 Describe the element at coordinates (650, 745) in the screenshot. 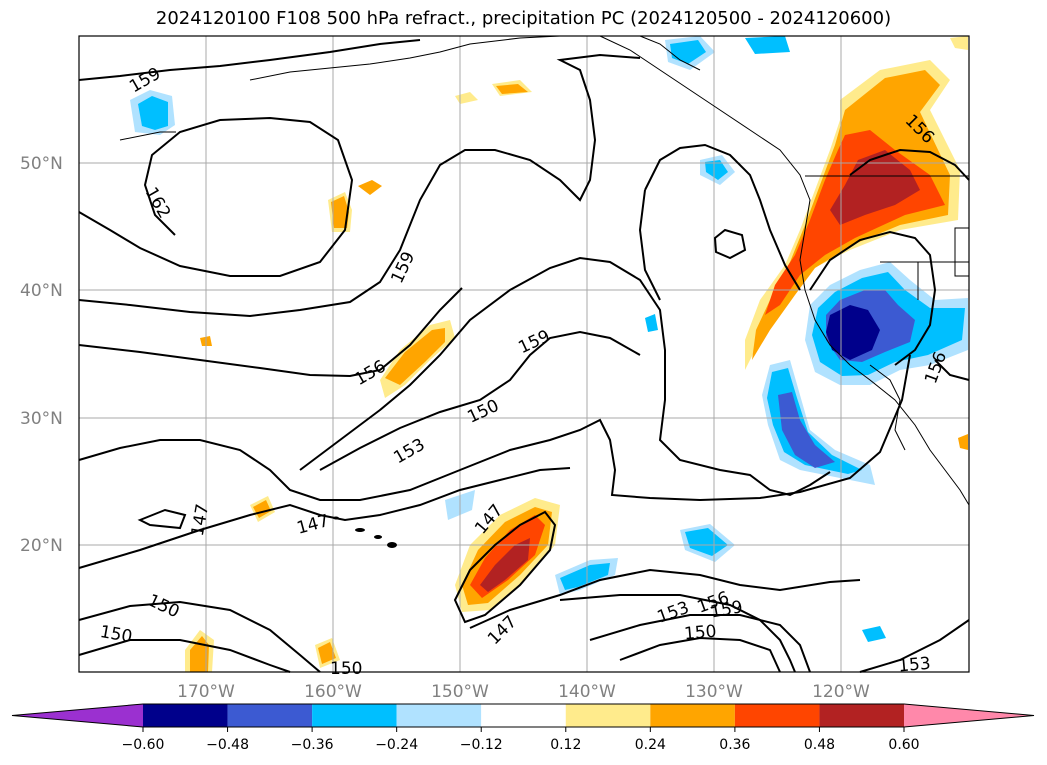

I see `colorbar-tick-label: 0.24` at that location.